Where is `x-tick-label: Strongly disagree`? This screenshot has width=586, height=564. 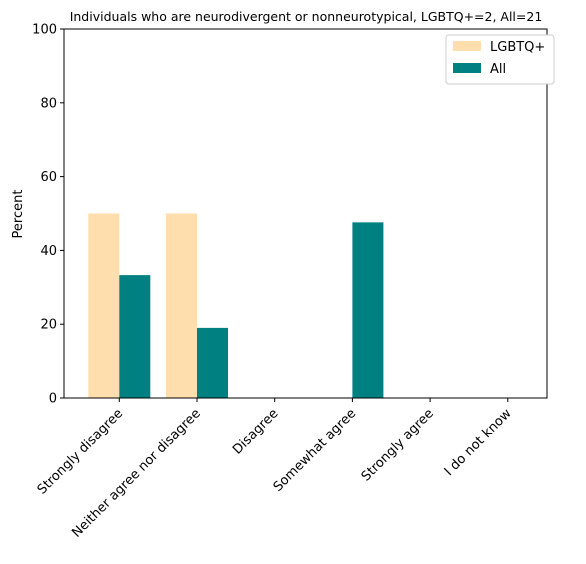
x-tick-label: Strongly disagree is located at coordinates (80, 451).